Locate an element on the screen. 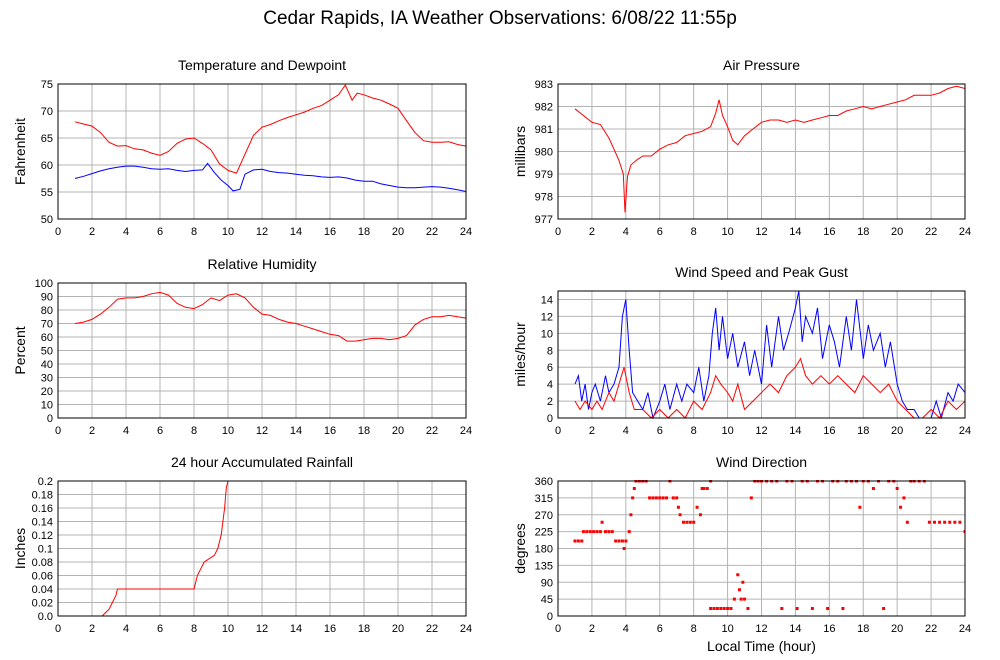 The image size is (1000, 660). y-tick-label: 983 is located at coordinates (544, 85).